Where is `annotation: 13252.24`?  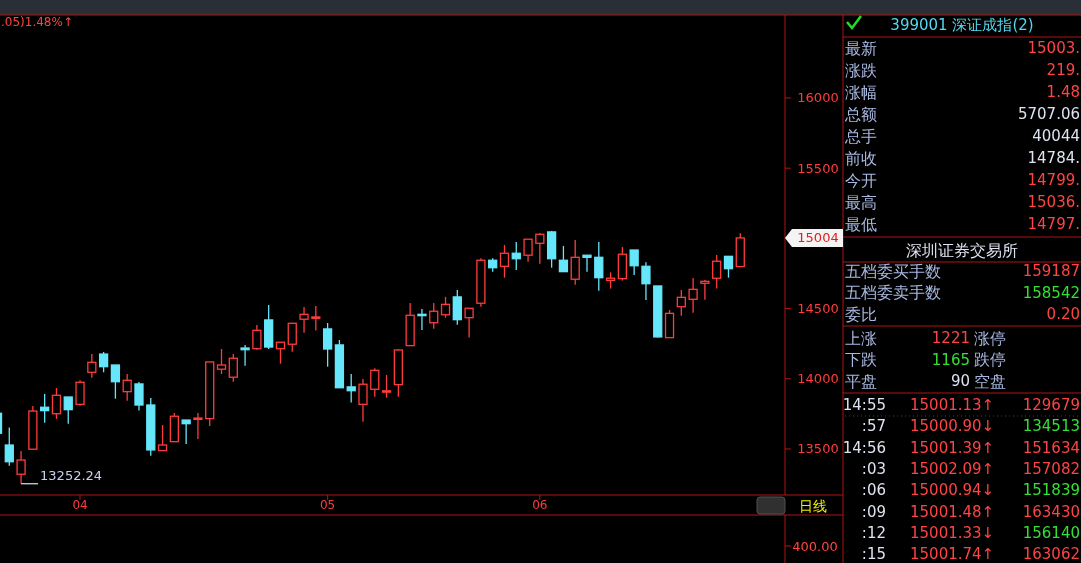 annotation: 13252.24 is located at coordinates (71, 476).